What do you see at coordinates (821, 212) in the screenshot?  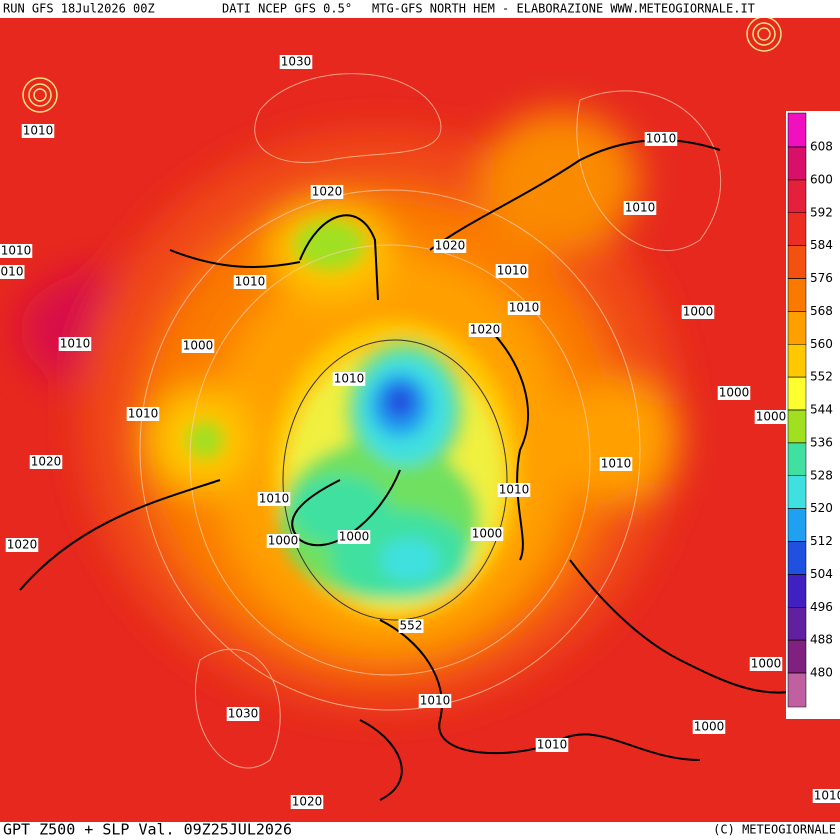 I see `colorbar-tick-label: 592` at bounding box center [821, 212].